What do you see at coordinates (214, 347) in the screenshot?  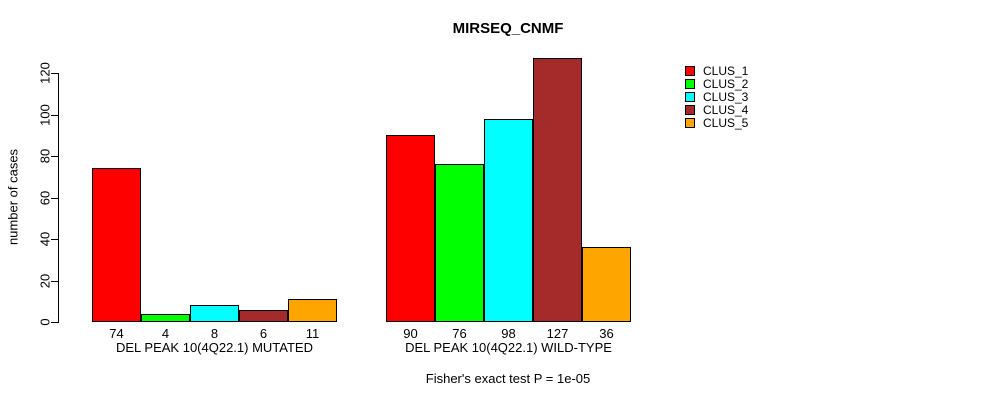 I see `group-label: DEL PEAK 10(4Q22.1) MUTATED` at bounding box center [214, 347].